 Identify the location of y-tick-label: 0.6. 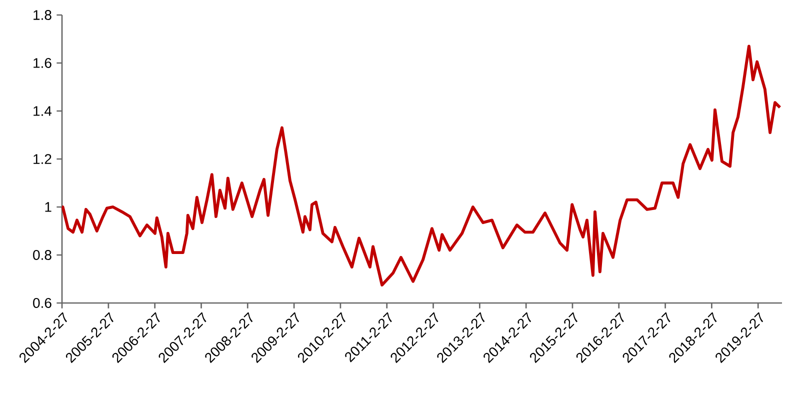
(42, 303).